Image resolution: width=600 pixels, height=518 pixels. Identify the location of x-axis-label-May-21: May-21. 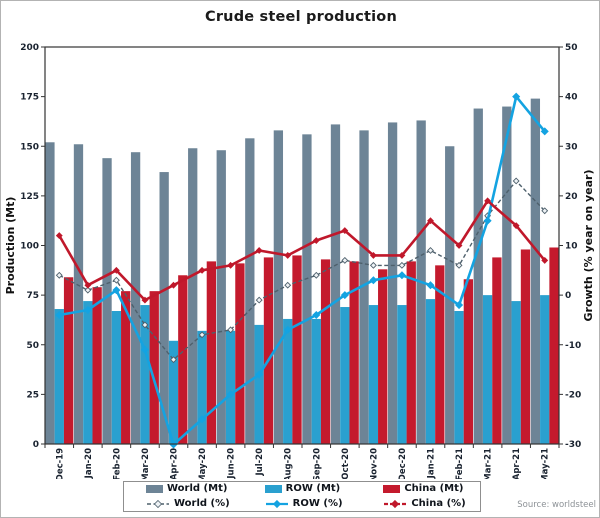
(546, 463).